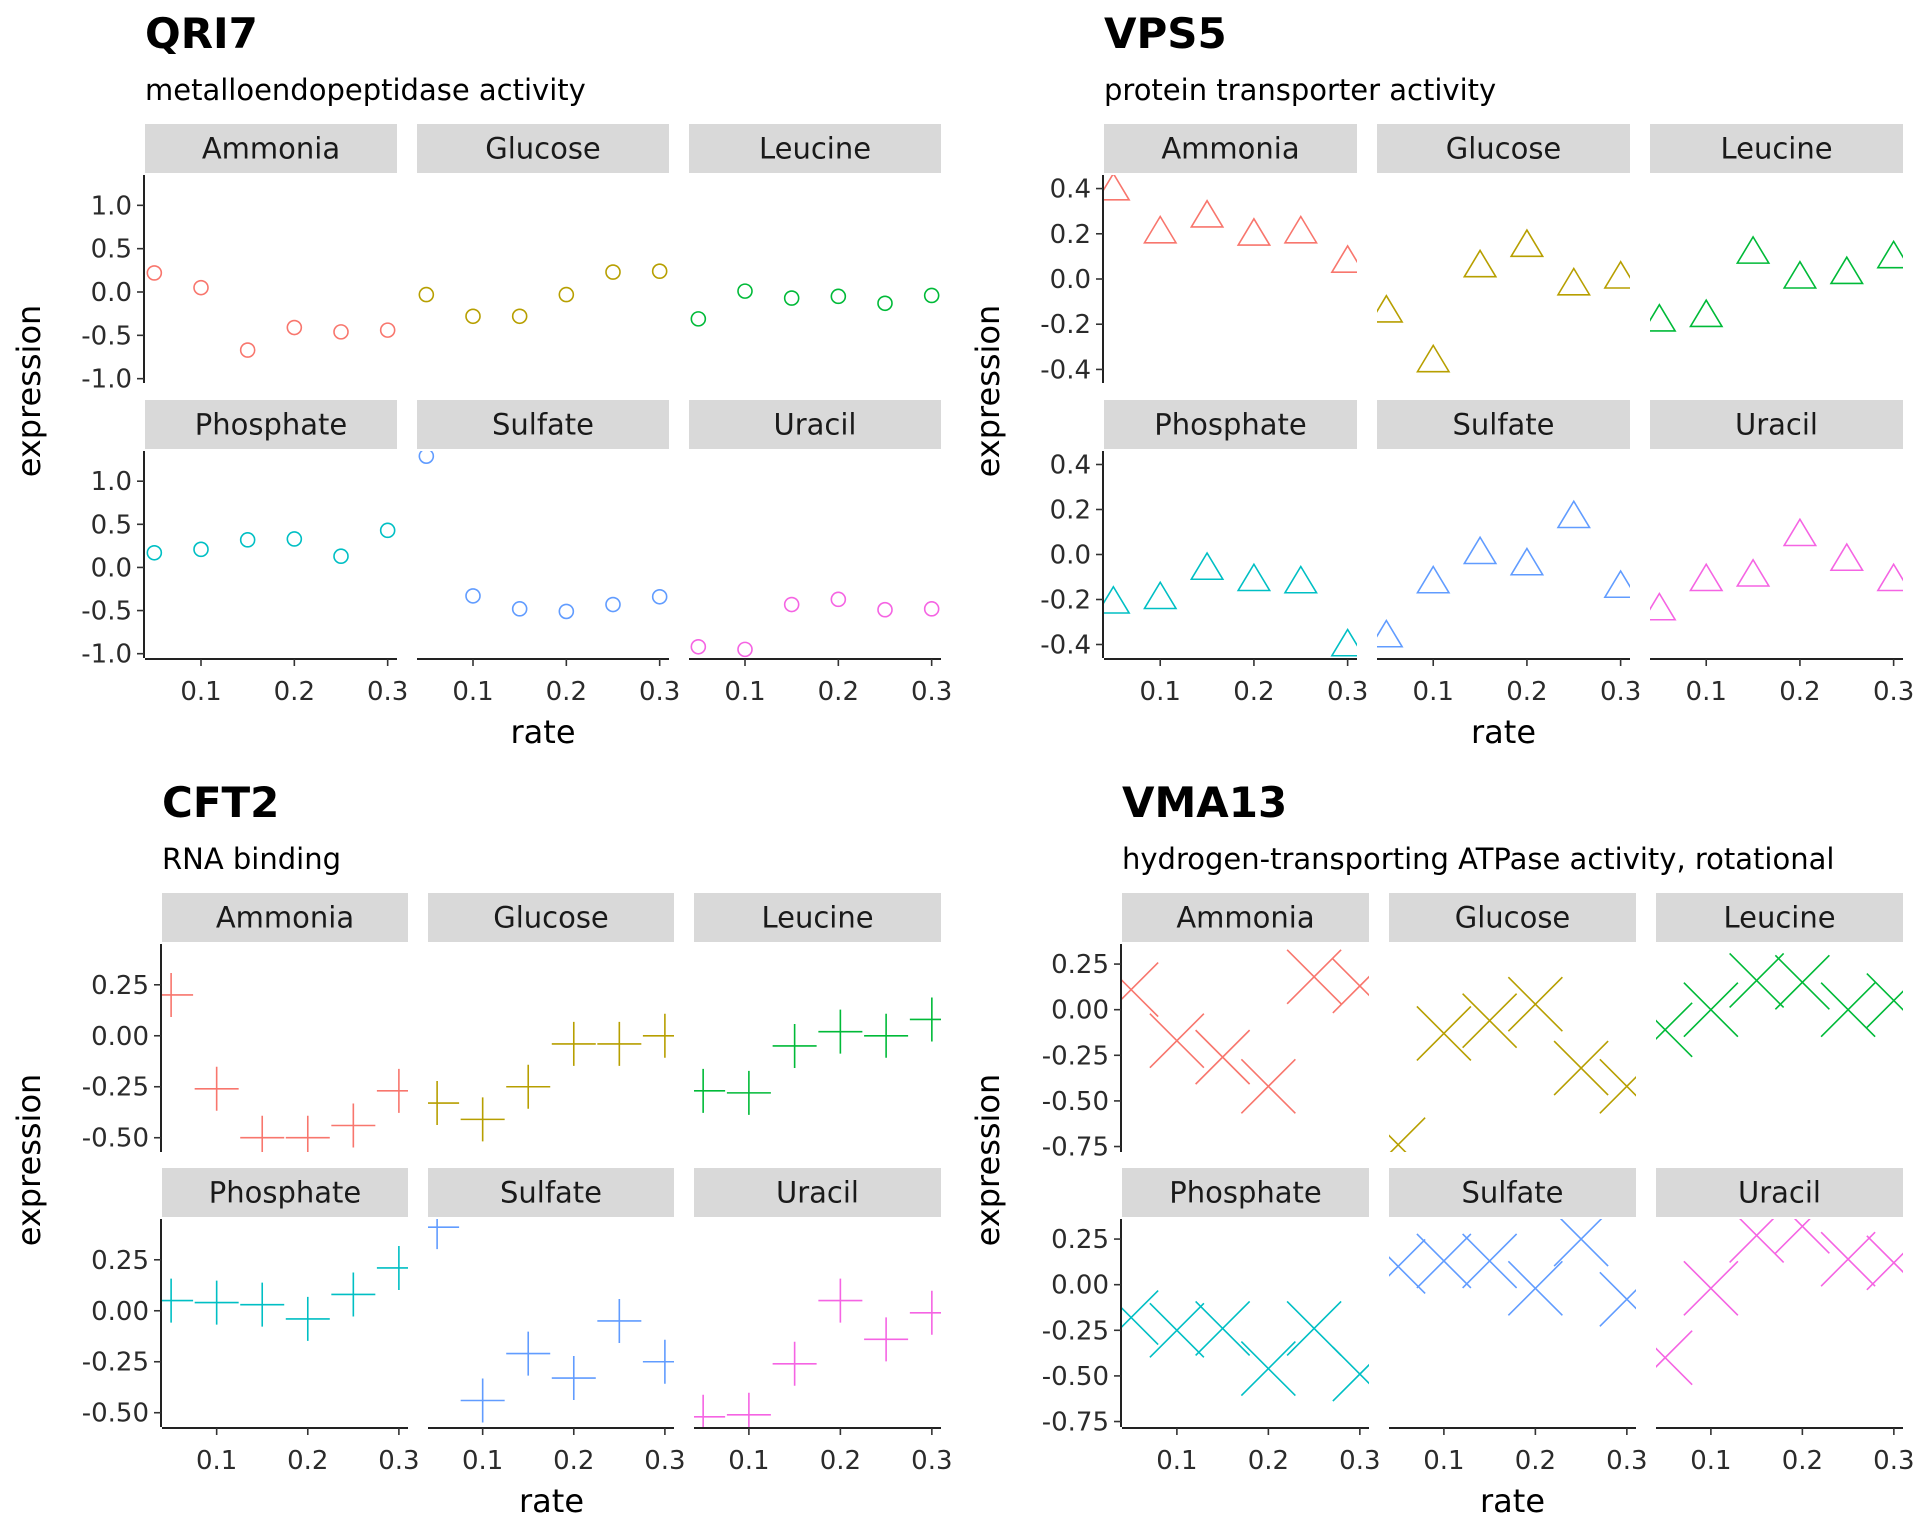 Image resolution: width=1920 pixels, height=1536 pixels. What do you see at coordinates (1779, 1193) in the screenshot?
I see `facet-strip-label: Uracil` at bounding box center [1779, 1193].